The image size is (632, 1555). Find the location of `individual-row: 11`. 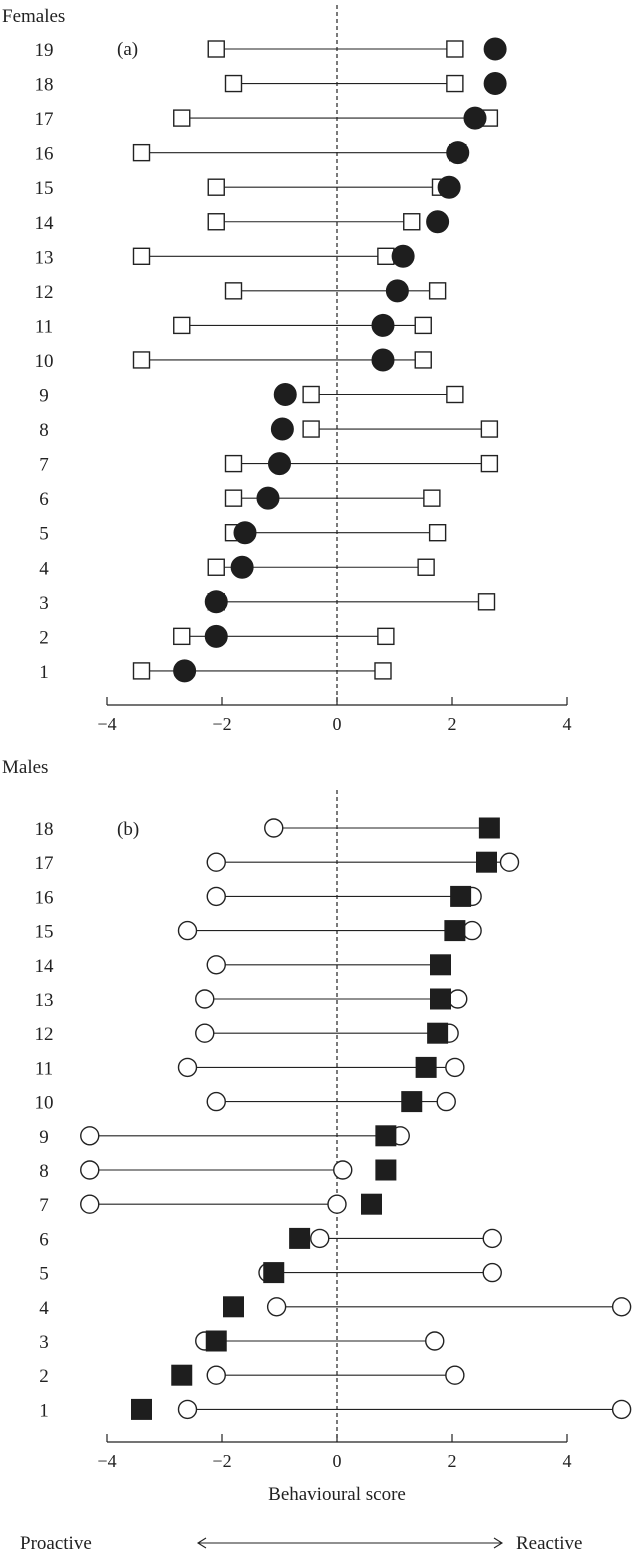

individual-row: 11 is located at coordinates (233, 325).